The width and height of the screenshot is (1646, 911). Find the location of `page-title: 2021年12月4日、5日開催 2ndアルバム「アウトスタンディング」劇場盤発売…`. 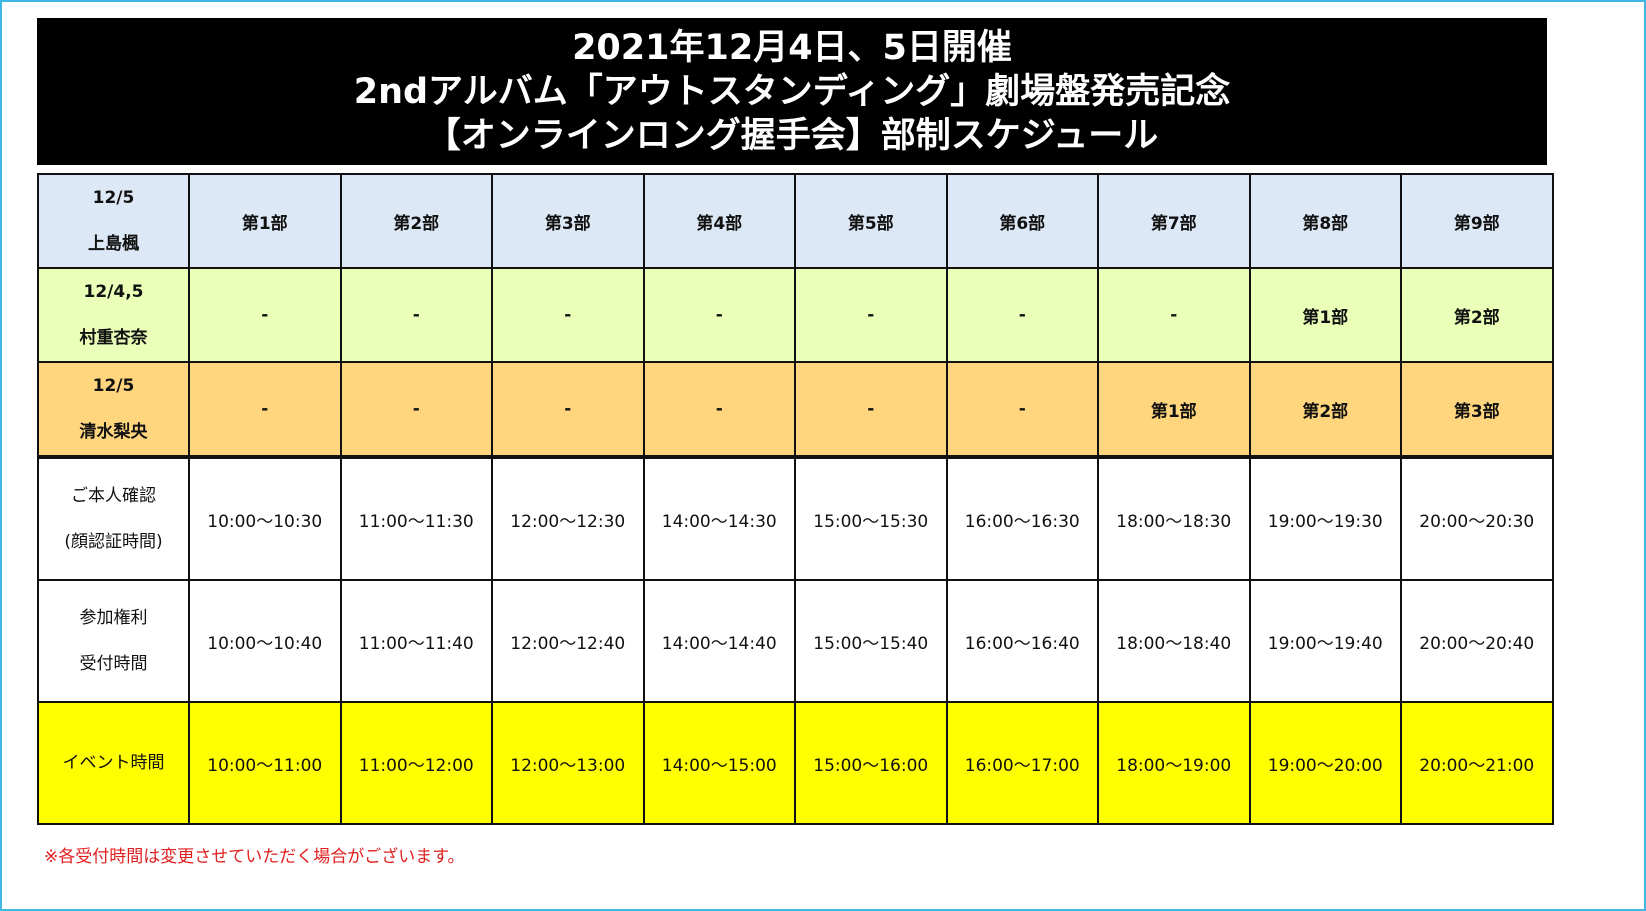

page-title: 2021年12月4日、5日開催 2ndアルバム「アウトスタンディング」劇場盤発売… is located at coordinates (792, 91).